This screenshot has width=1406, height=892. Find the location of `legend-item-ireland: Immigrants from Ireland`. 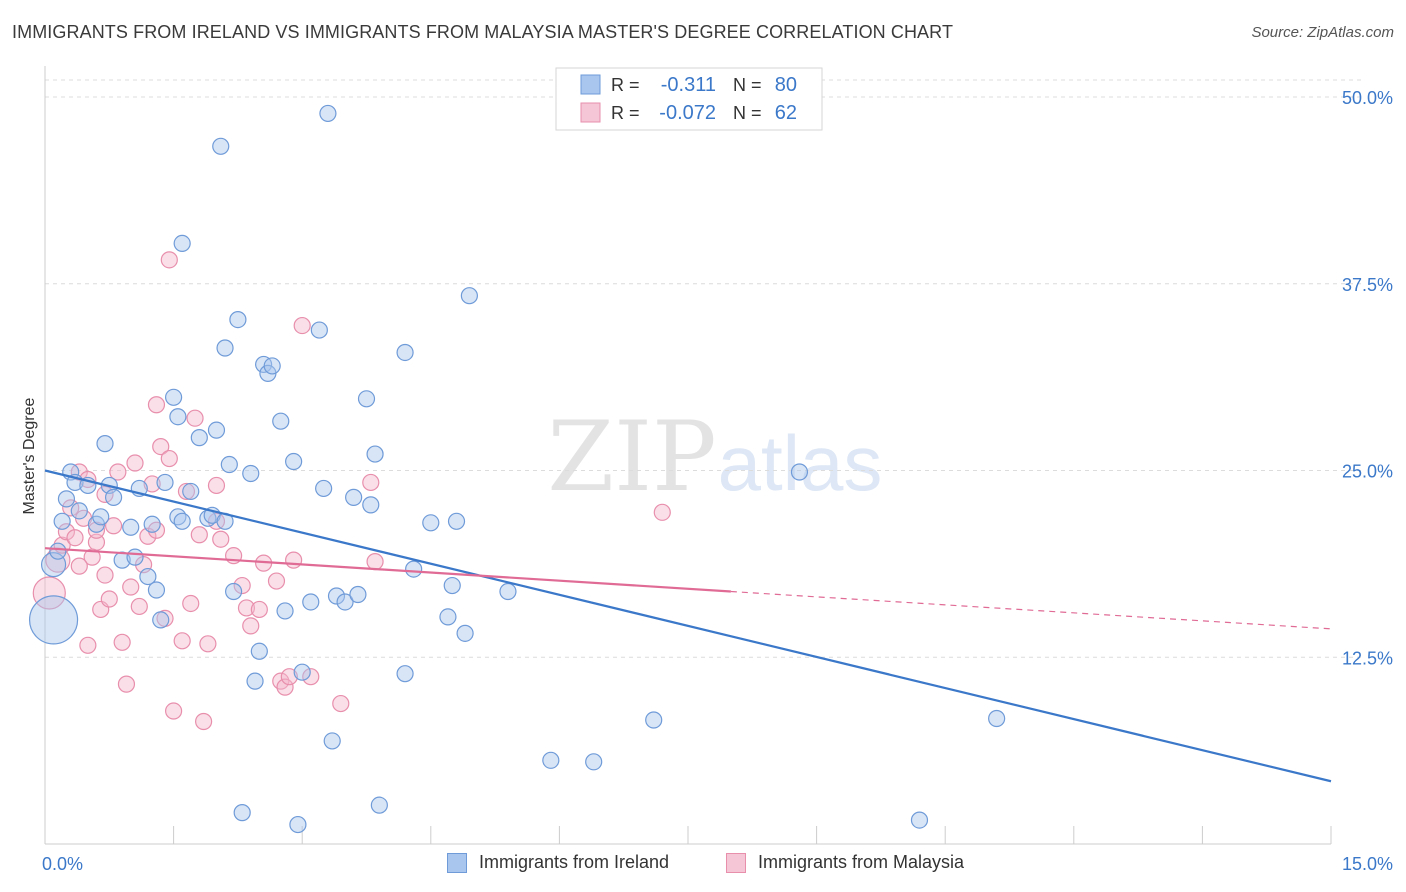

legend-item-ireland: Immigrants from Ireland is located at coordinates (558, 862).